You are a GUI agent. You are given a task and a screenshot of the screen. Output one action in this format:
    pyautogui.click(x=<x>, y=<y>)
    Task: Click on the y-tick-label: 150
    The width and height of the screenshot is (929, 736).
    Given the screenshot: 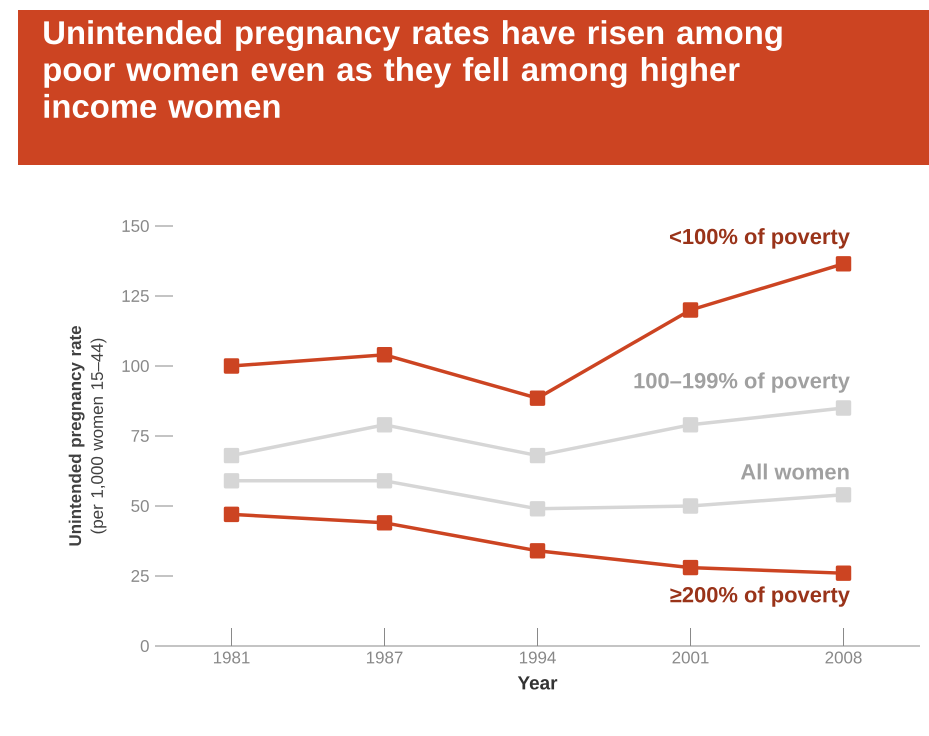 What is the action you would take?
    pyautogui.click(x=135, y=226)
    